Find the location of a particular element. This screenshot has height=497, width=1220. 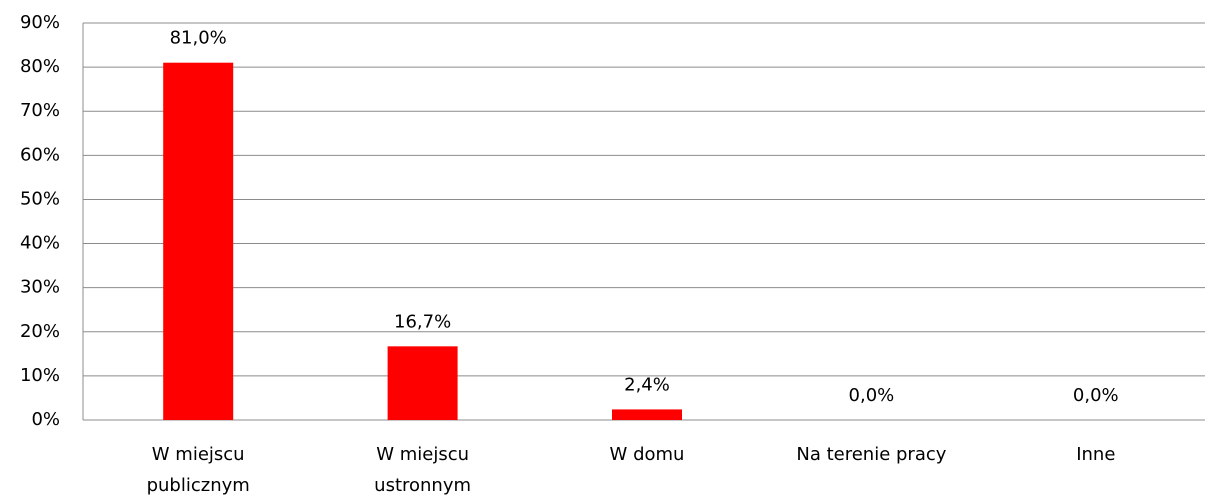

y-tick-label: 10% is located at coordinates (40, 375).